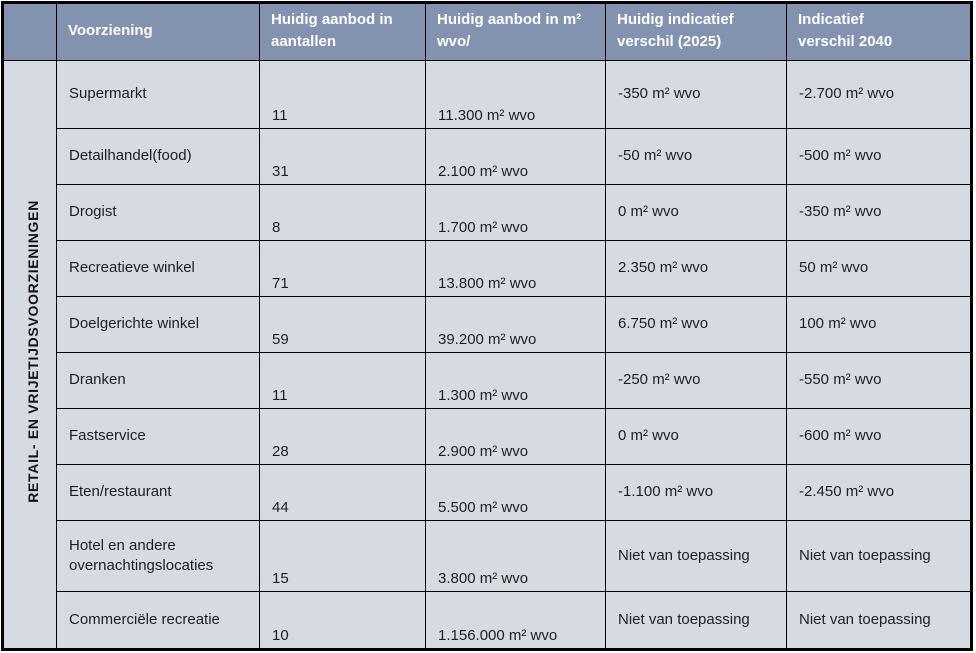 The image size is (976, 653). What do you see at coordinates (158, 436) in the screenshot?
I see `cell-voorziening: Fastservice` at bounding box center [158, 436].